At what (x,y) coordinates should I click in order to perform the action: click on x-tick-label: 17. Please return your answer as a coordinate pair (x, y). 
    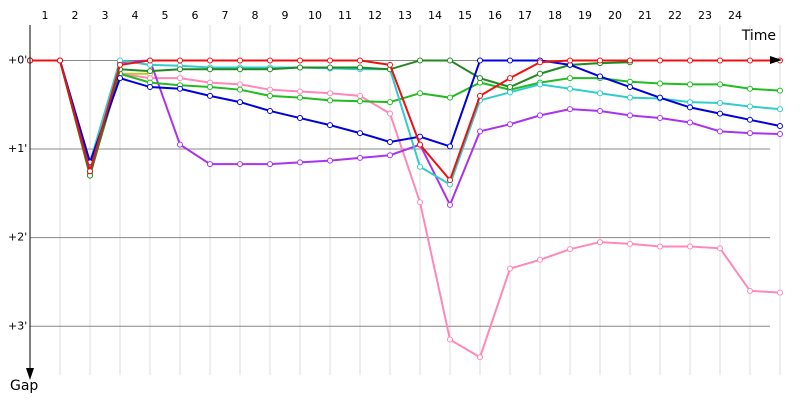
    Looking at the image, I should click on (525, 15).